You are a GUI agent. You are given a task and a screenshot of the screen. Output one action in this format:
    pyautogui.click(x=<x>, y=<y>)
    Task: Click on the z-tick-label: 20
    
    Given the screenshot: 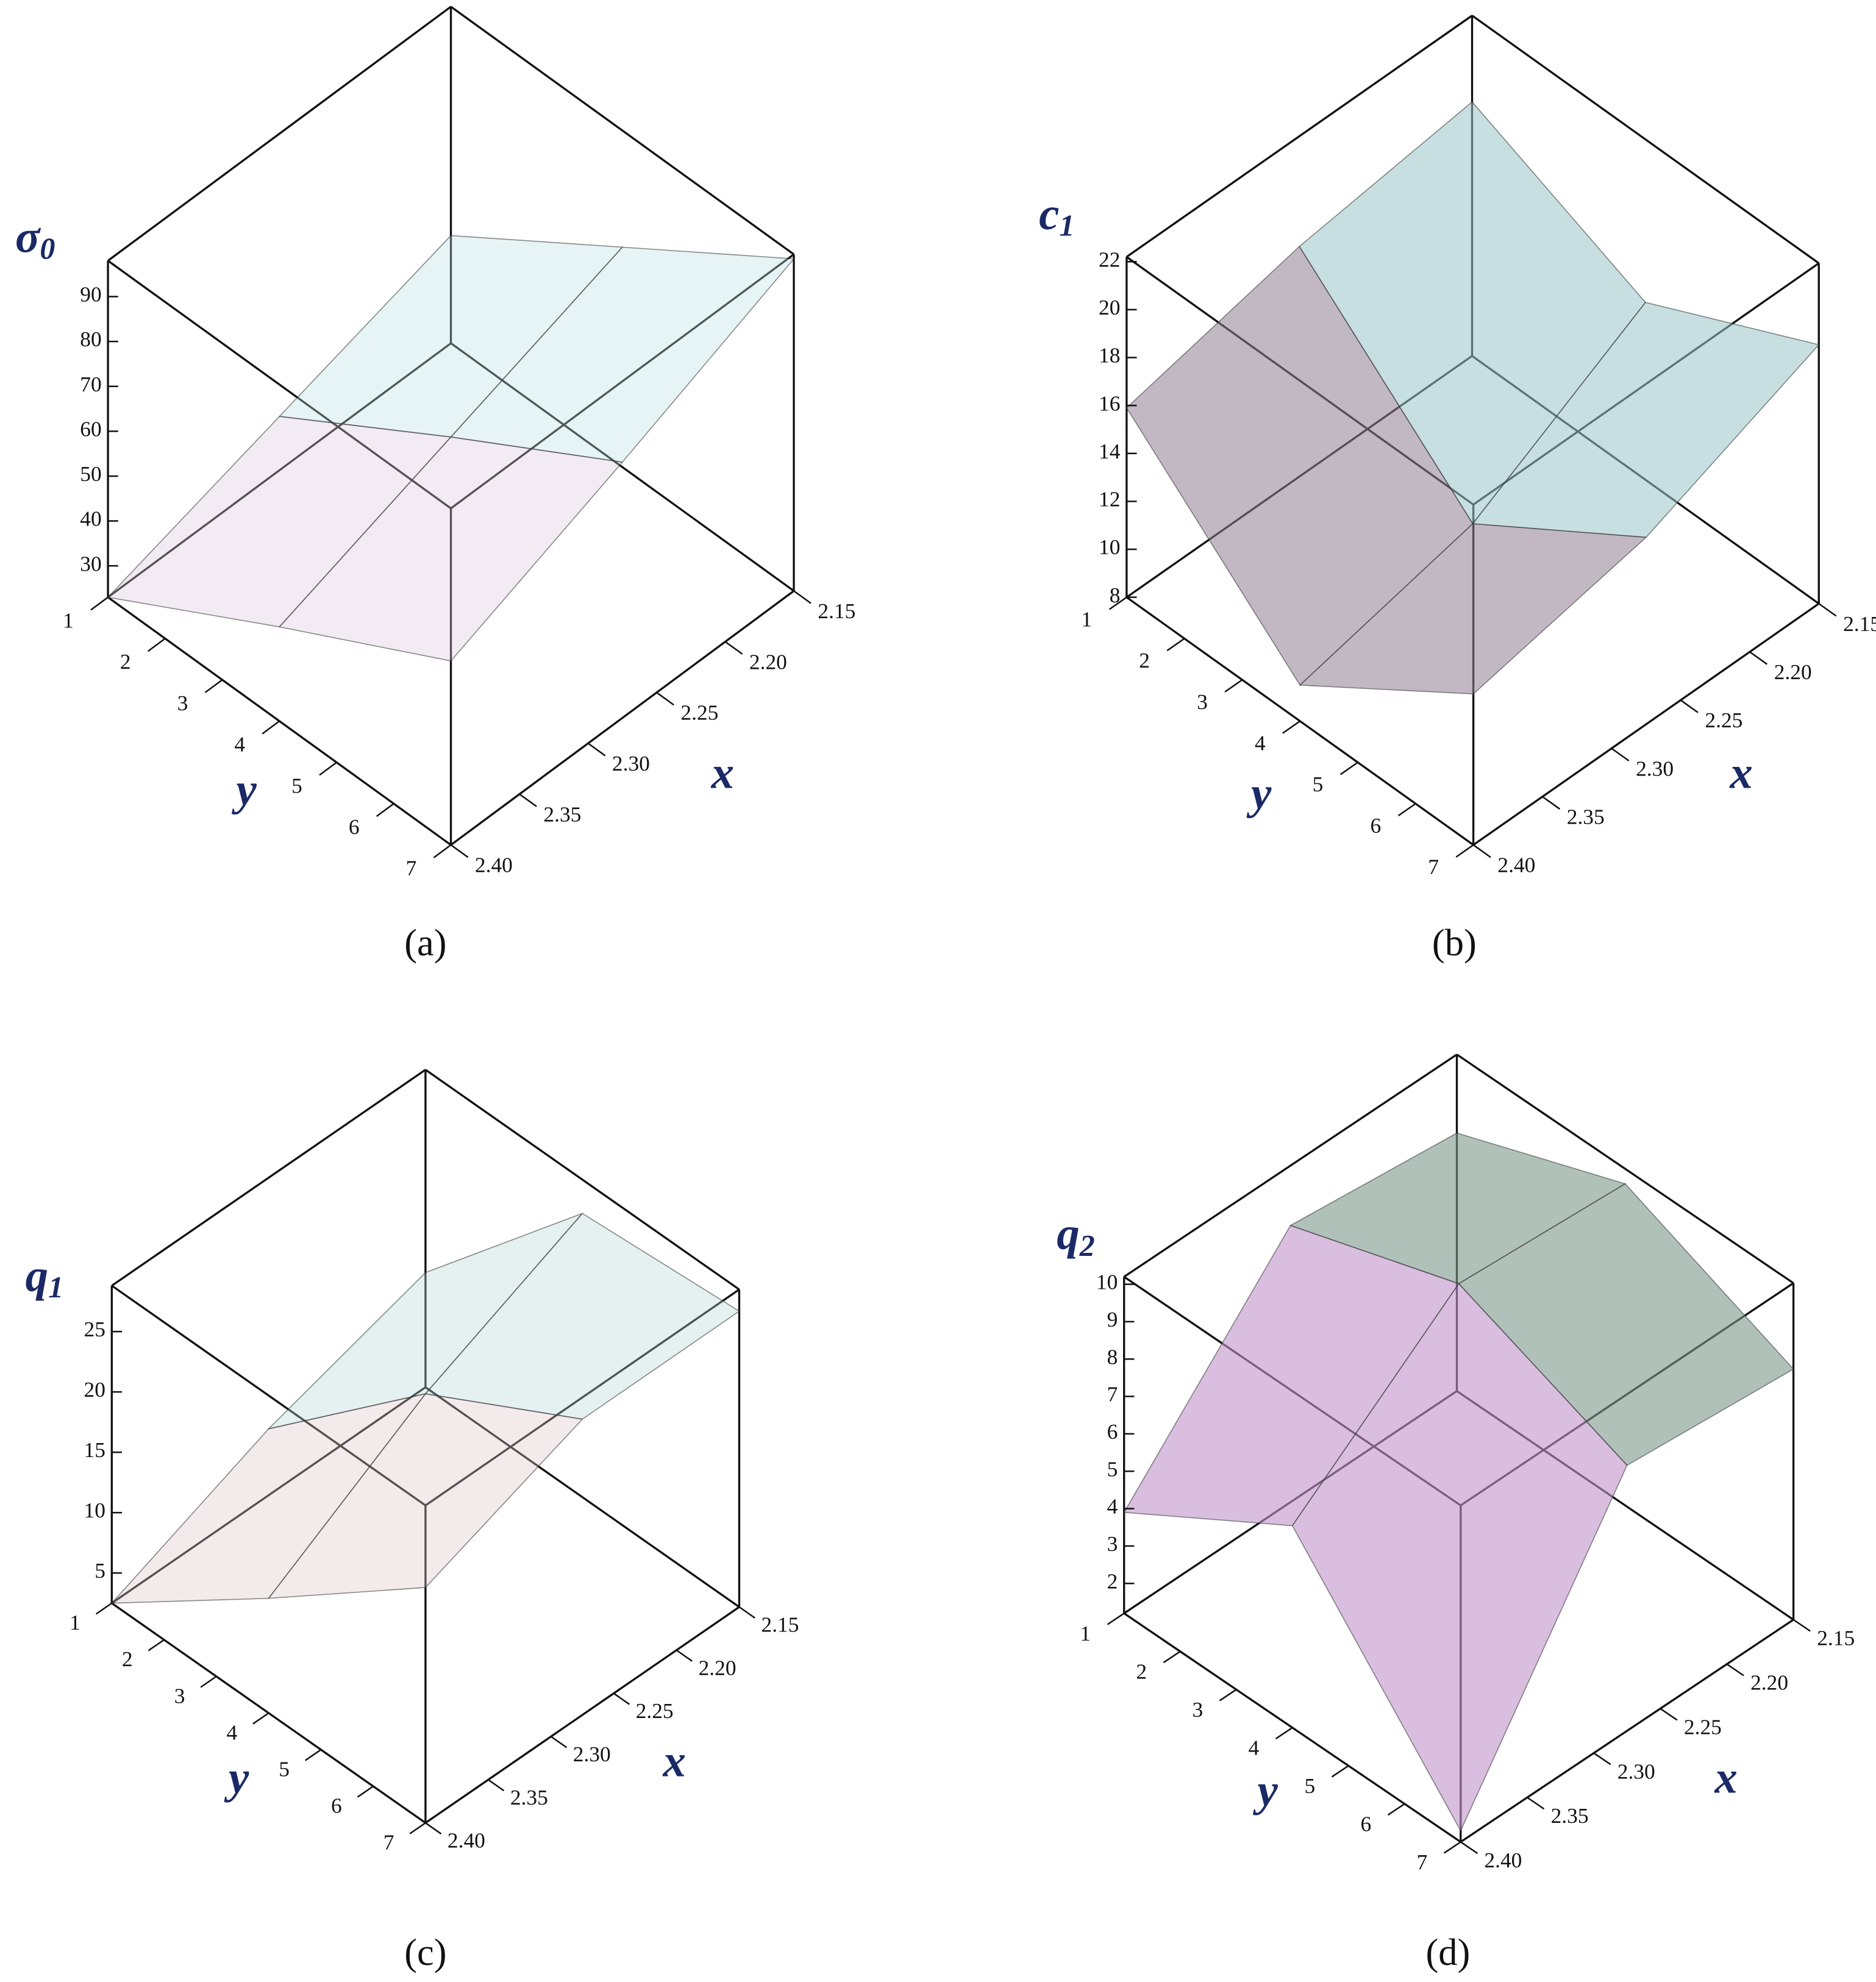 What is the action you would take?
    pyautogui.click(x=1109, y=307)
    